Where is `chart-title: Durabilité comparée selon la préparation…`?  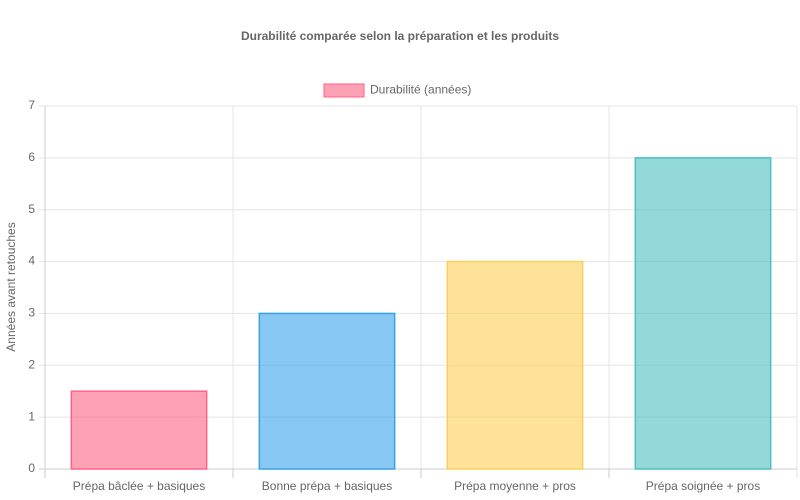
chart-title: Durabilité comparée selon la préparation… is located at coordinates (400, 36).